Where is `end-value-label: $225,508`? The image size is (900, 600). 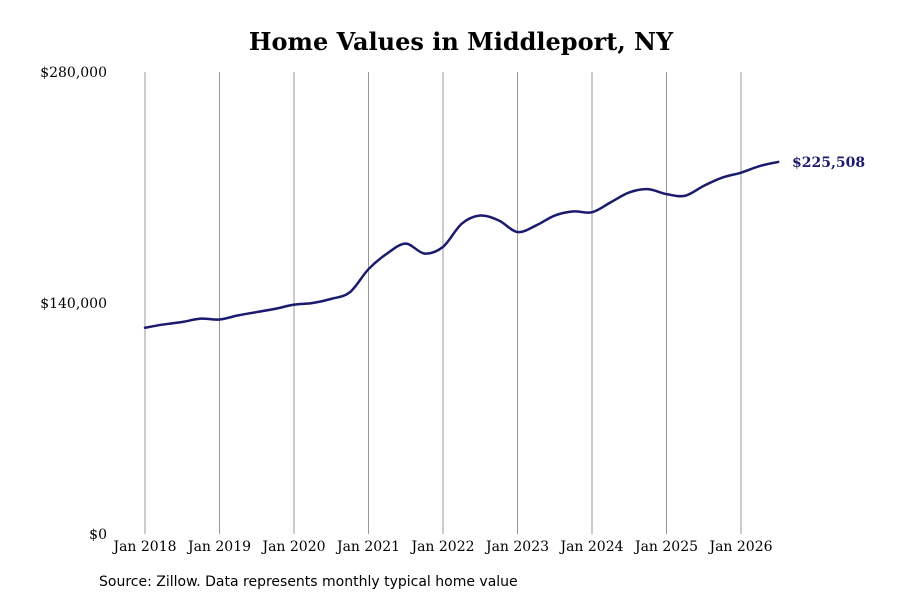
end-value-label: $225,508 is located at coordinates (828, 163).